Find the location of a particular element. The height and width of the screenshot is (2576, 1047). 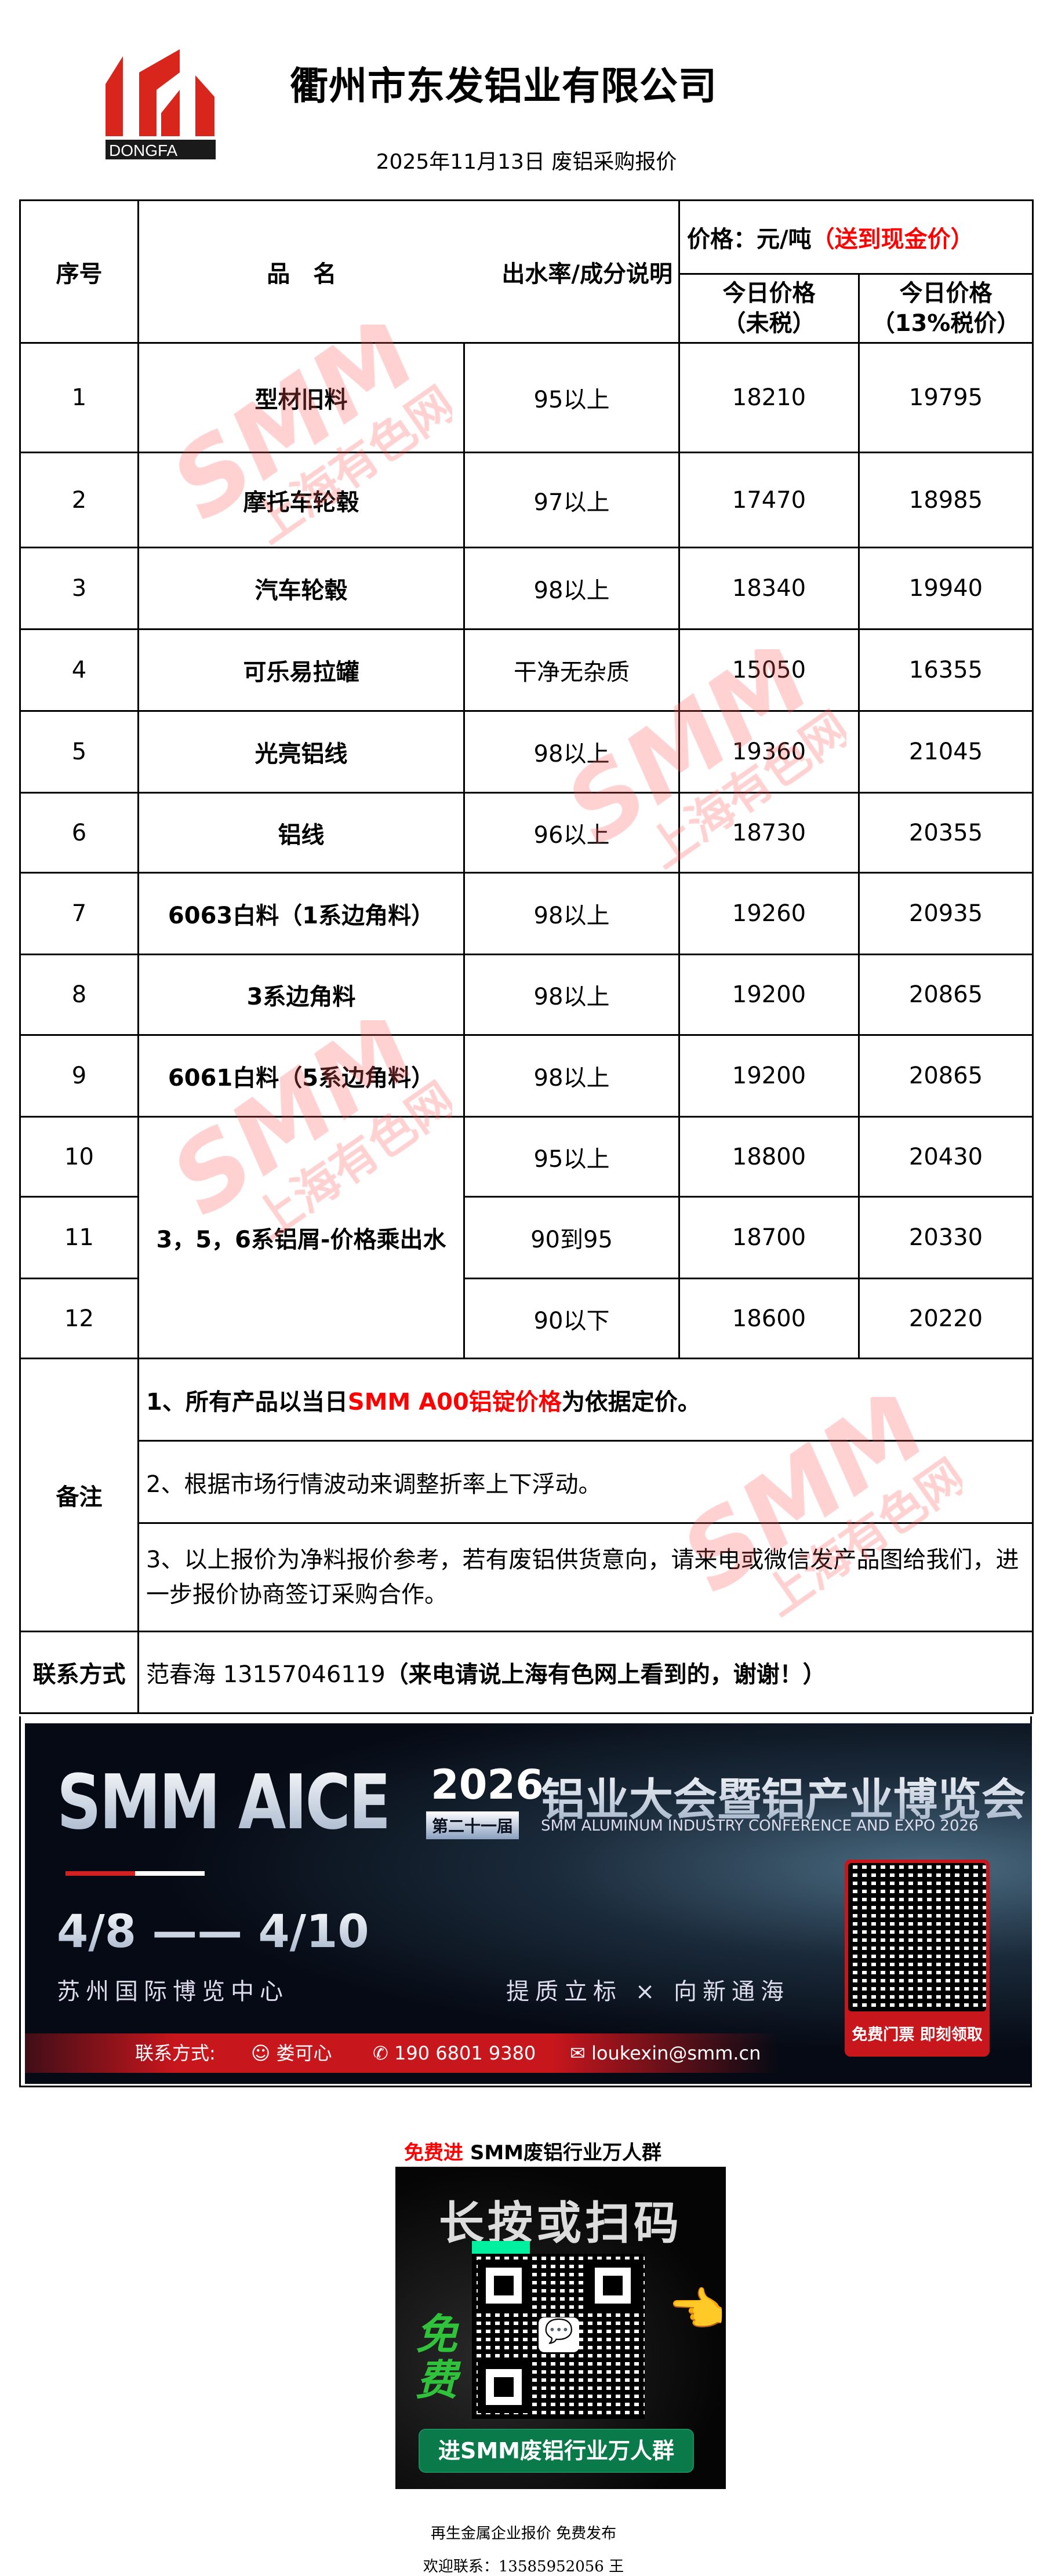

remarks-label: 备注 is located at coordinates (79, 1495).